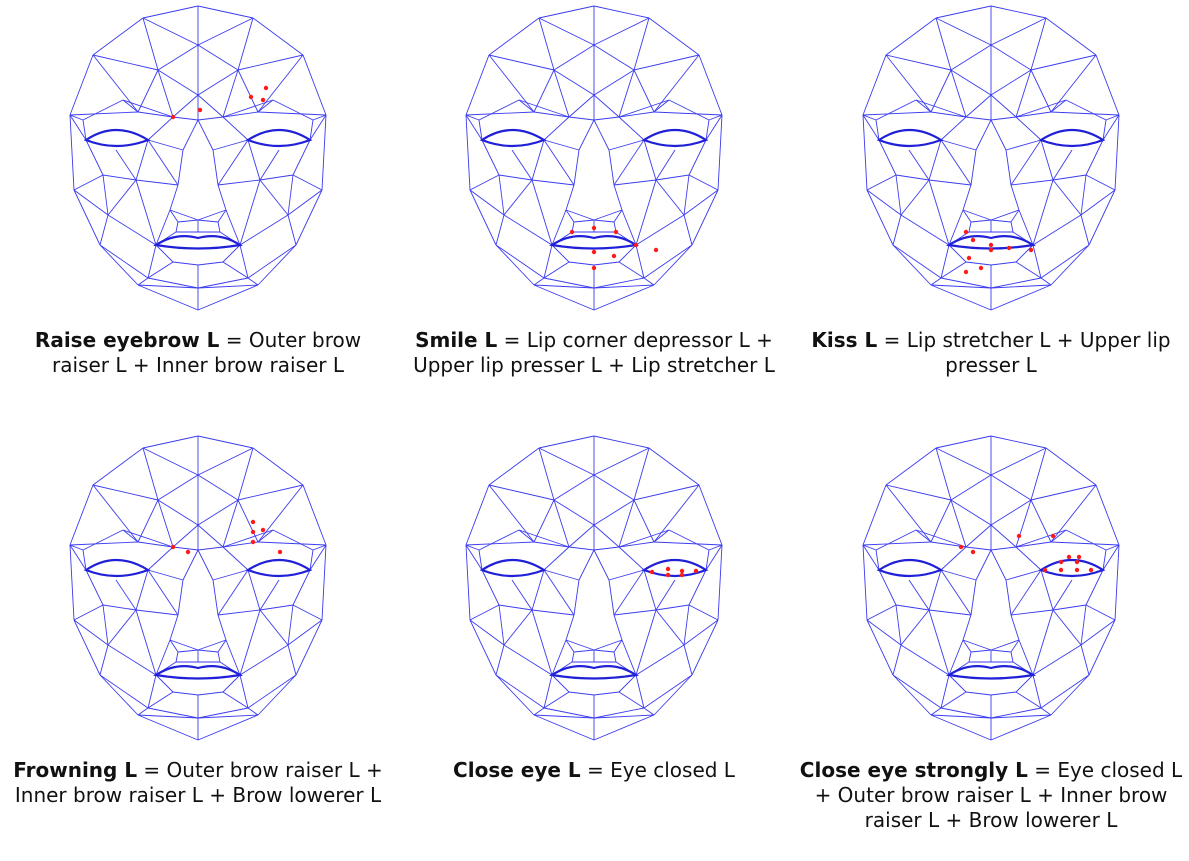 This screenshot has width=1189, height=861. I want to click on expression-formula: presser L, so click(991, 365).